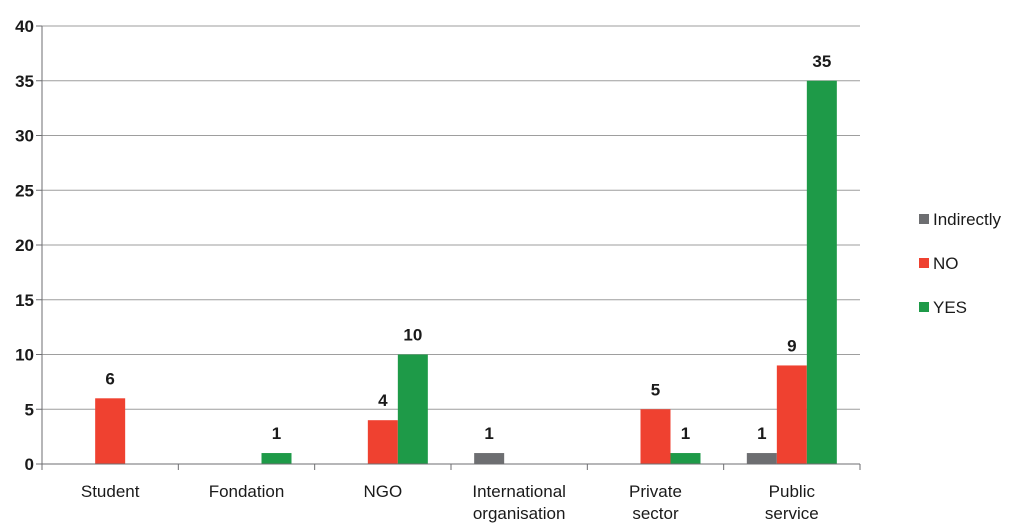 The height and width of the screenshot is (525, 1027). What do you see at coordinates (946, 263) in the screenshot?
I see `legend-label-no: NO` at bounding box center [946, 263].